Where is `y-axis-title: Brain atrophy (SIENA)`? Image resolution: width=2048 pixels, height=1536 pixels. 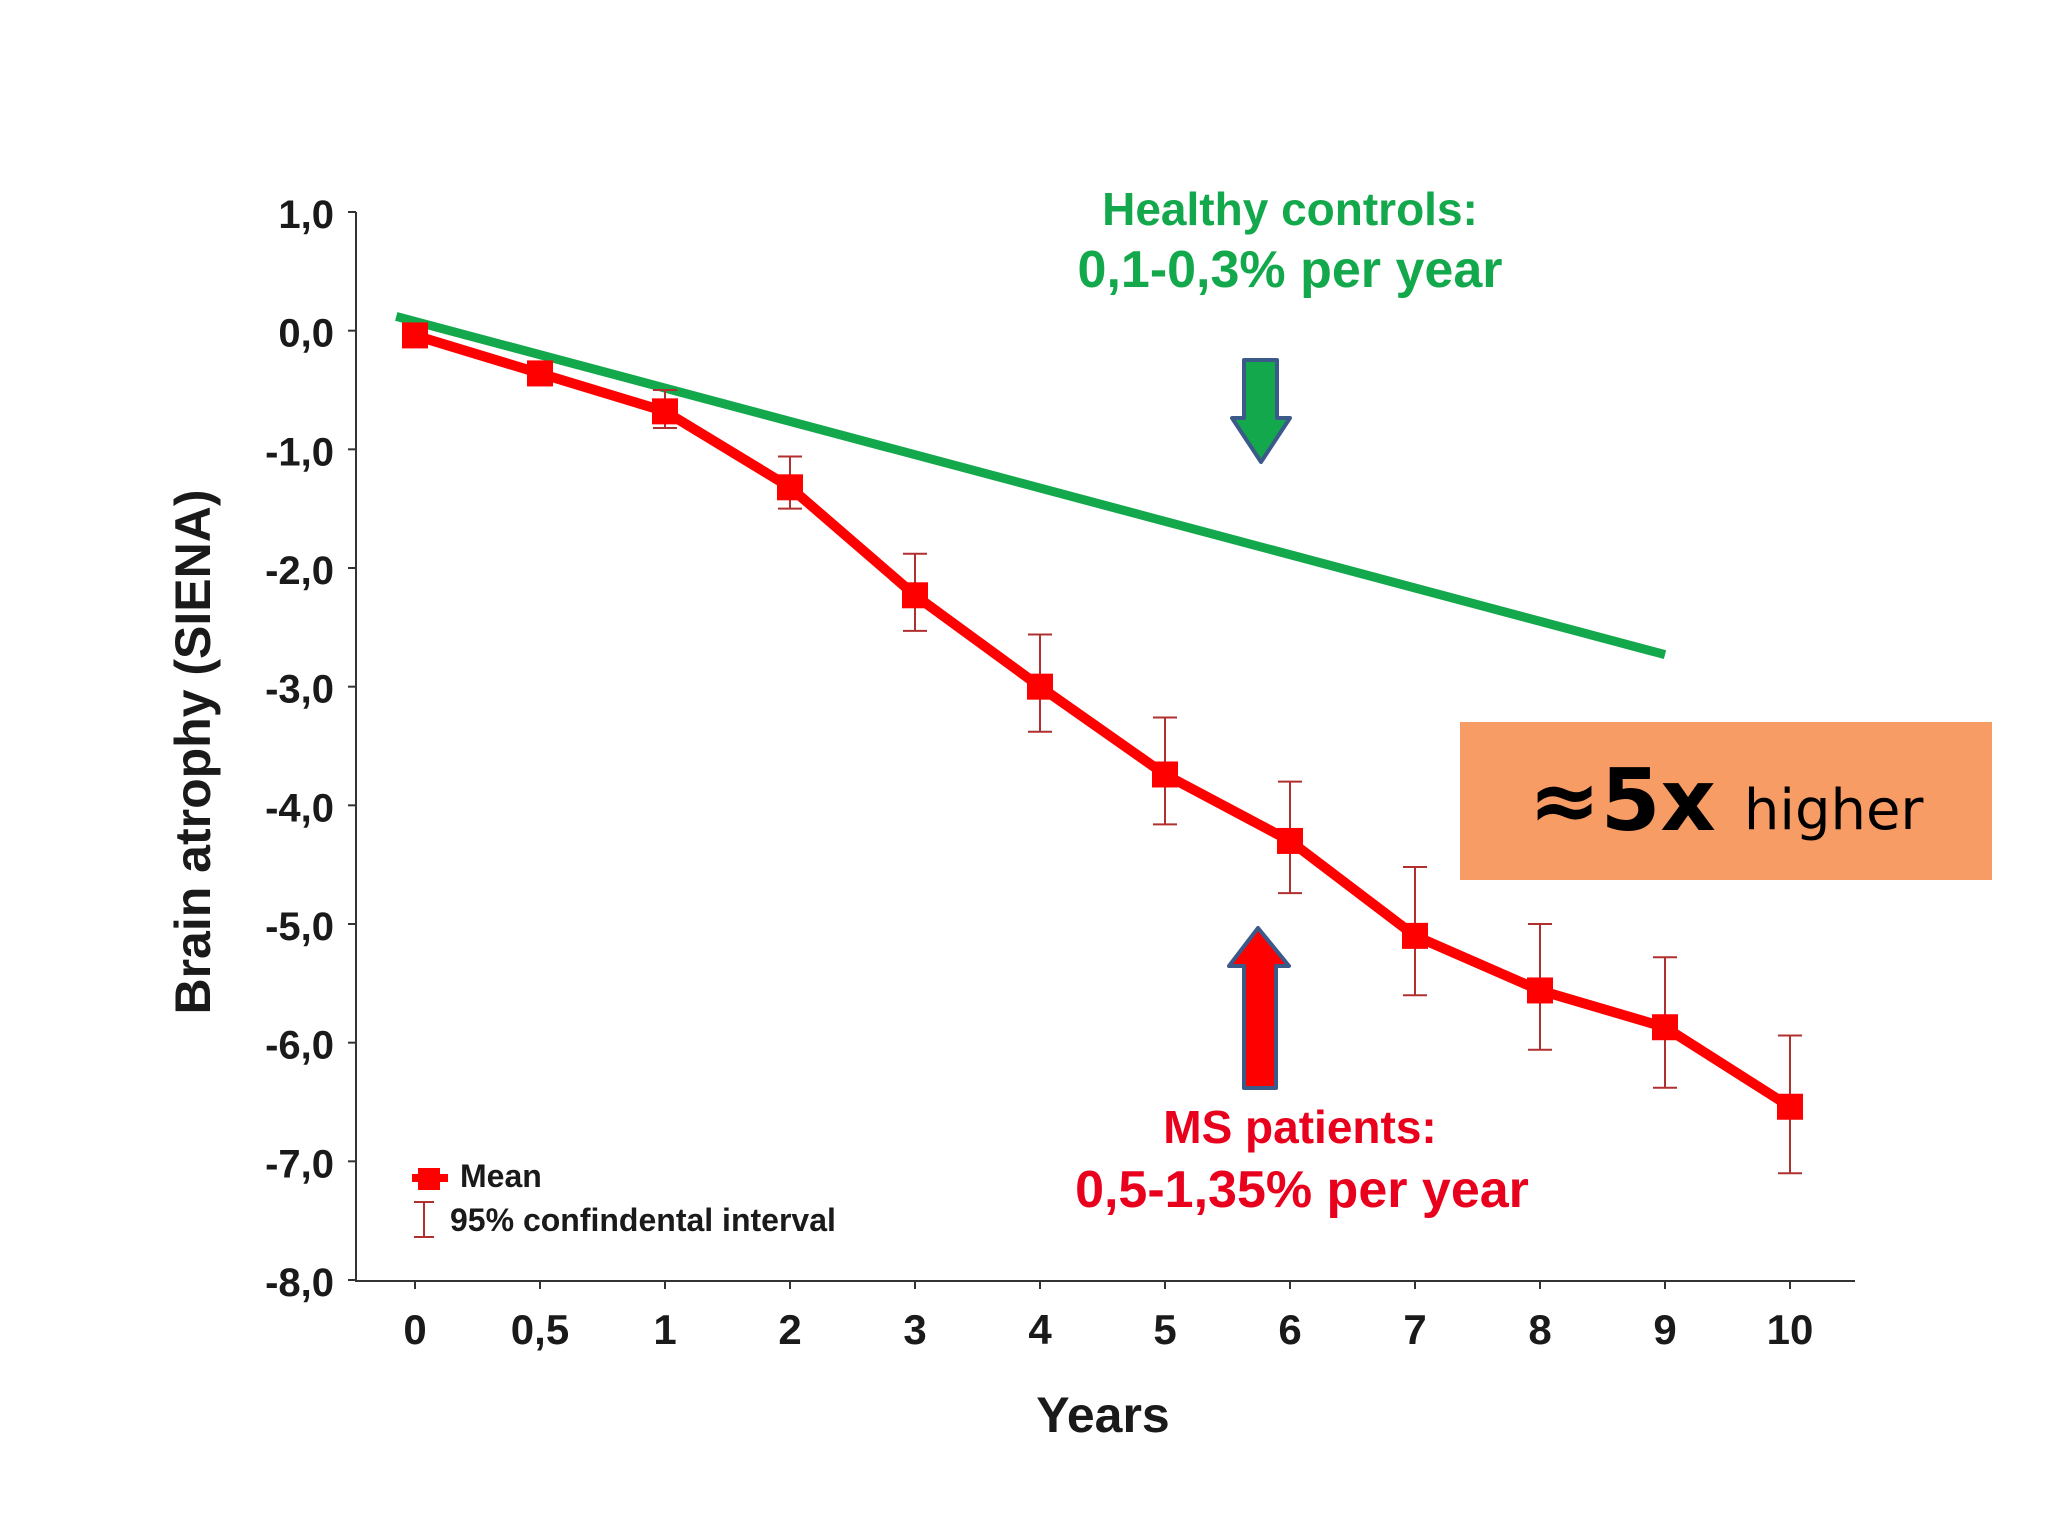 y-axis-title: Brain atrophy (SIENA) is located at coordinates (193, 751).